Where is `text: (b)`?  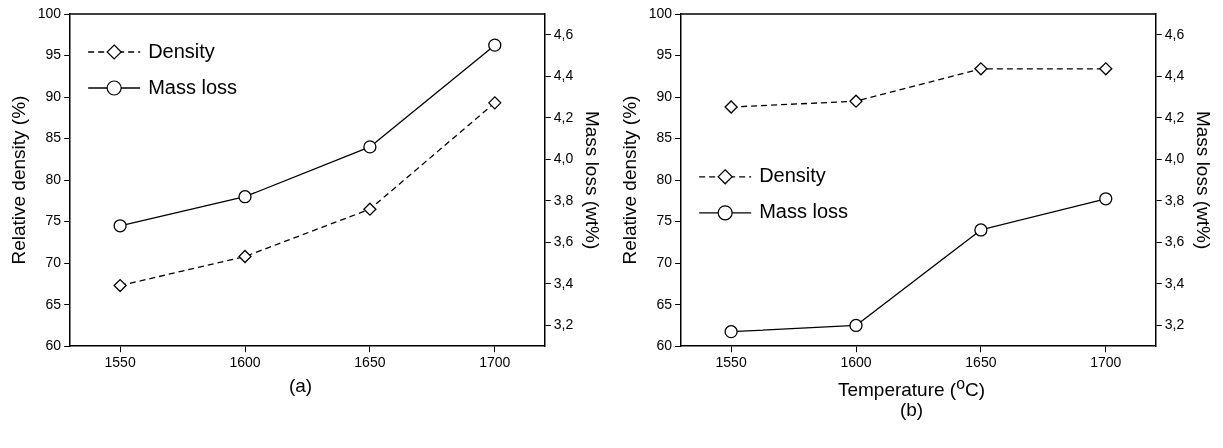
text: (b) is located at coordinates (911, 410).